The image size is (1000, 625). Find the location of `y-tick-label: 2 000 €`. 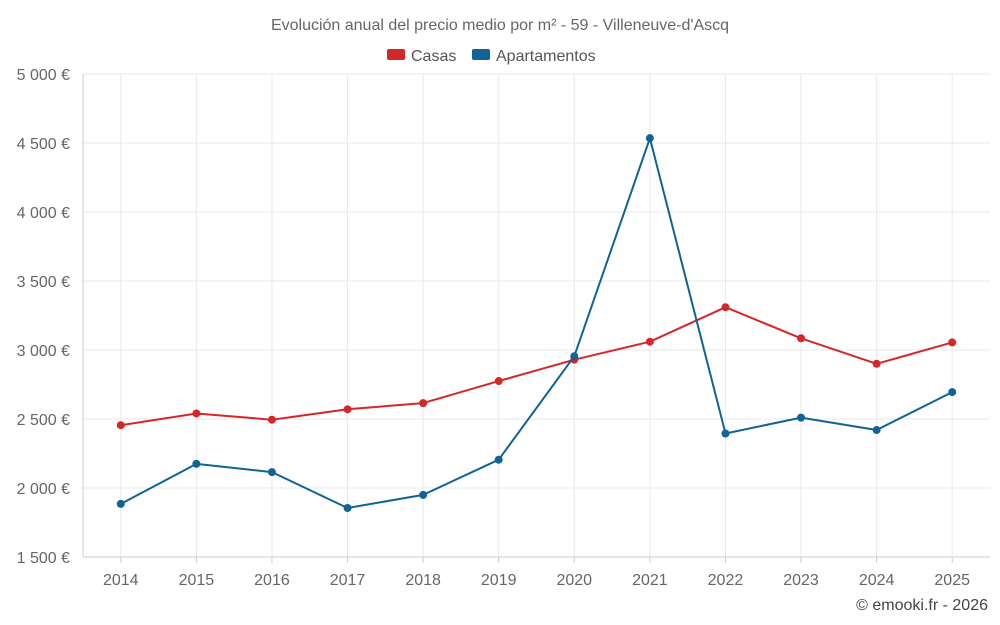

y-tick-label: 2 000 € is located at coordinates (43, 489).